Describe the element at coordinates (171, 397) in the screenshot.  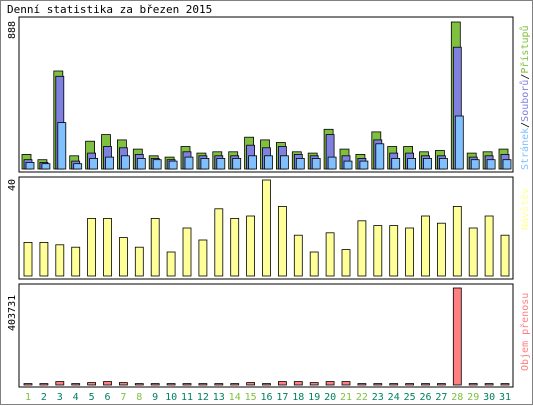
I see `day-label-10: 10` at that location.